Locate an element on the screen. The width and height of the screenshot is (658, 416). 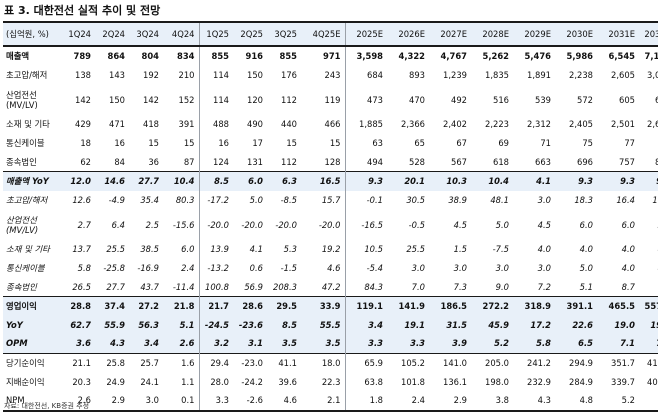
table-cell: 492 is located at coordinates (459, 99).